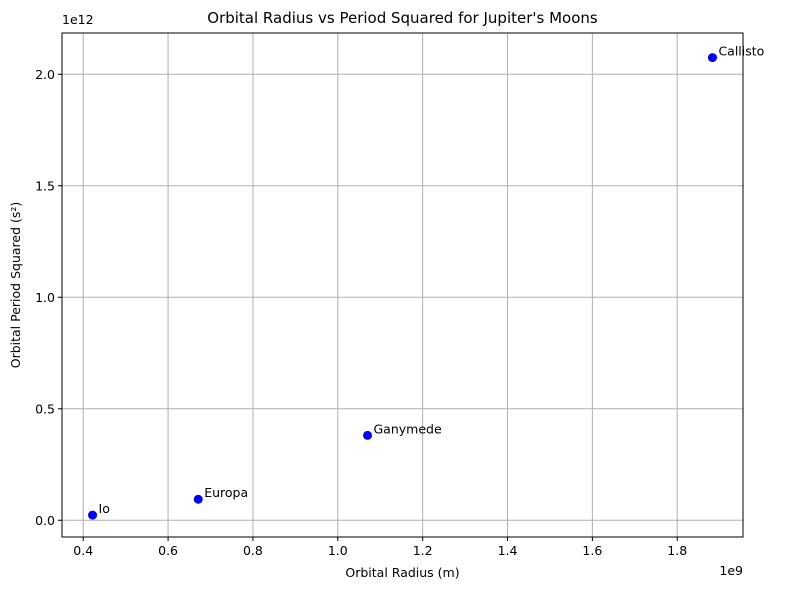  Describe the element at coordinates (78, 19) in the screenshot. I see `y-axis-offset-label: 1e12` at that location.